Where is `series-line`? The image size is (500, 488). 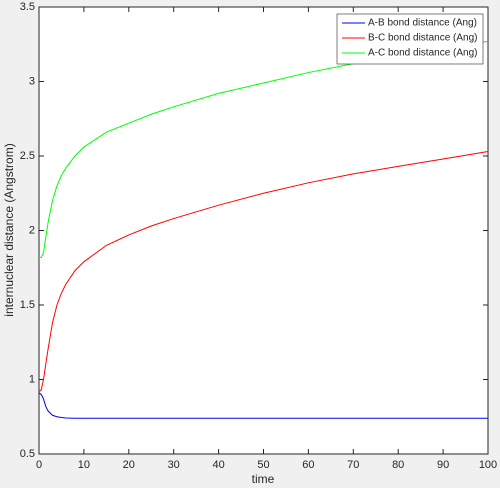
series-line is located at coordinates (263, 405).